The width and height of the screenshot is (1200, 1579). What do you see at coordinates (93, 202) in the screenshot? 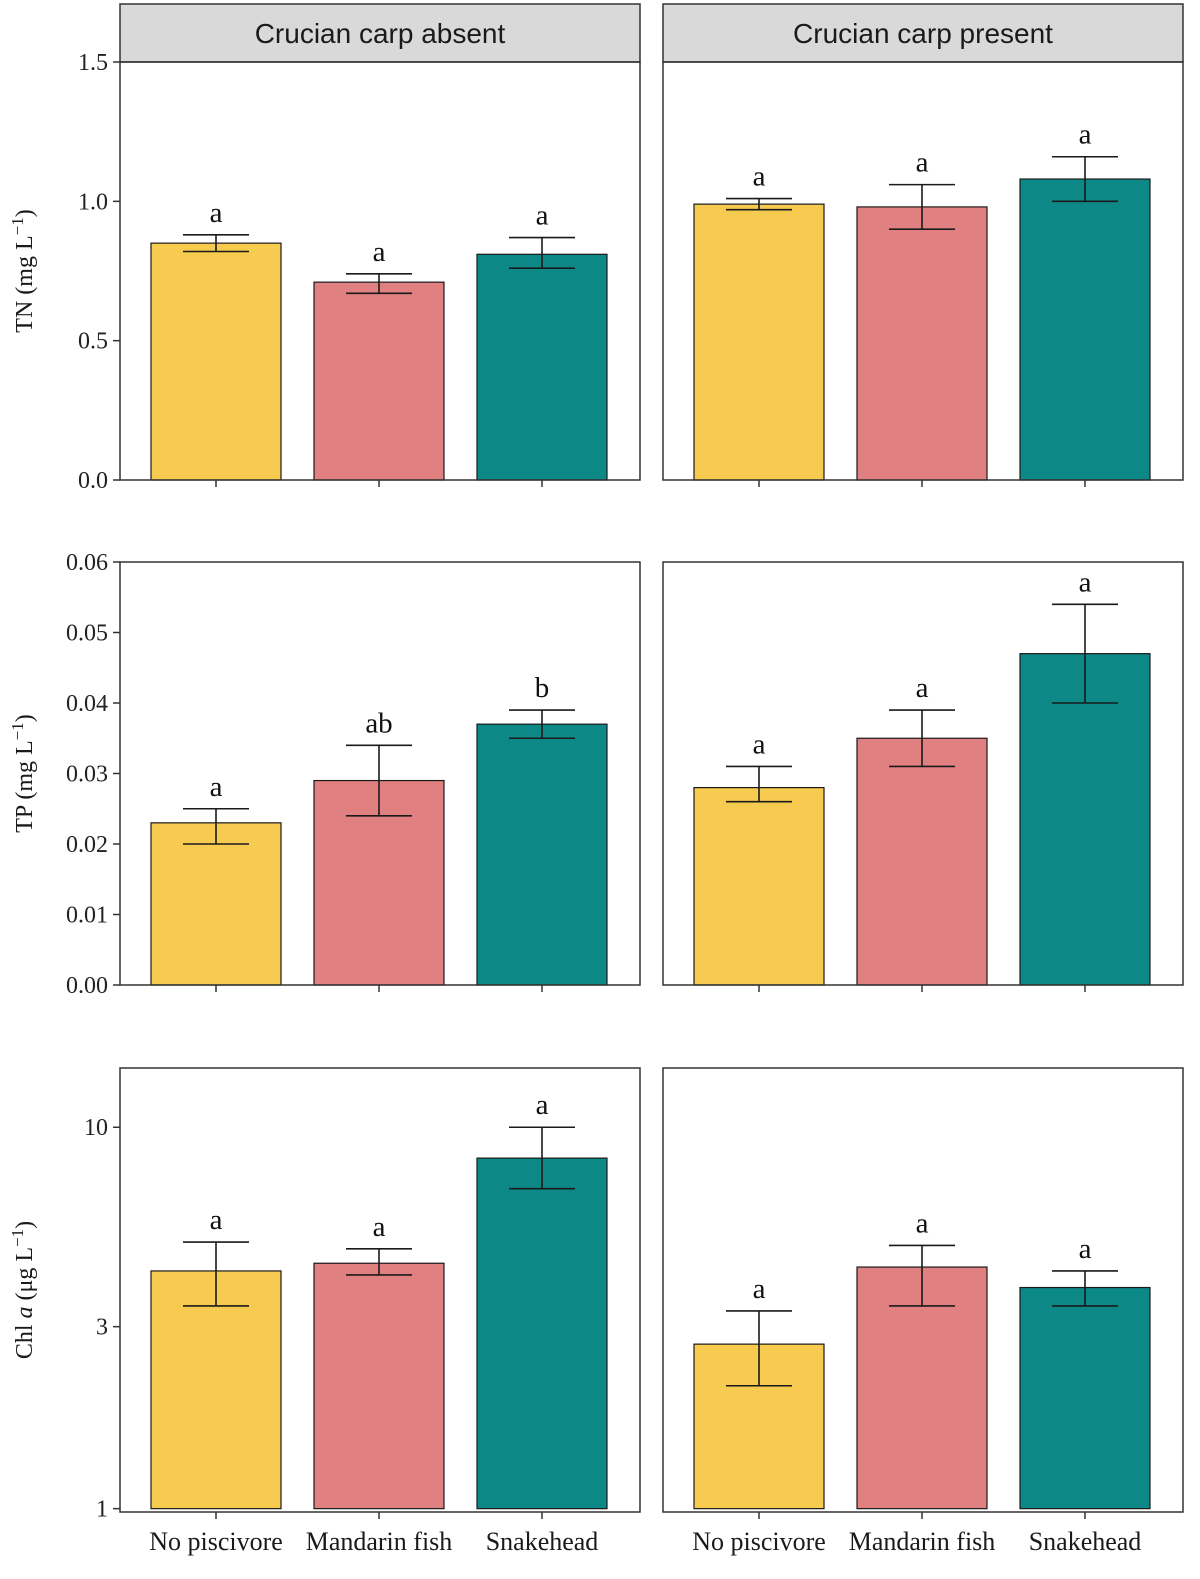
I see `y-tick-label: 1.0` at bounding box center [93, 202].